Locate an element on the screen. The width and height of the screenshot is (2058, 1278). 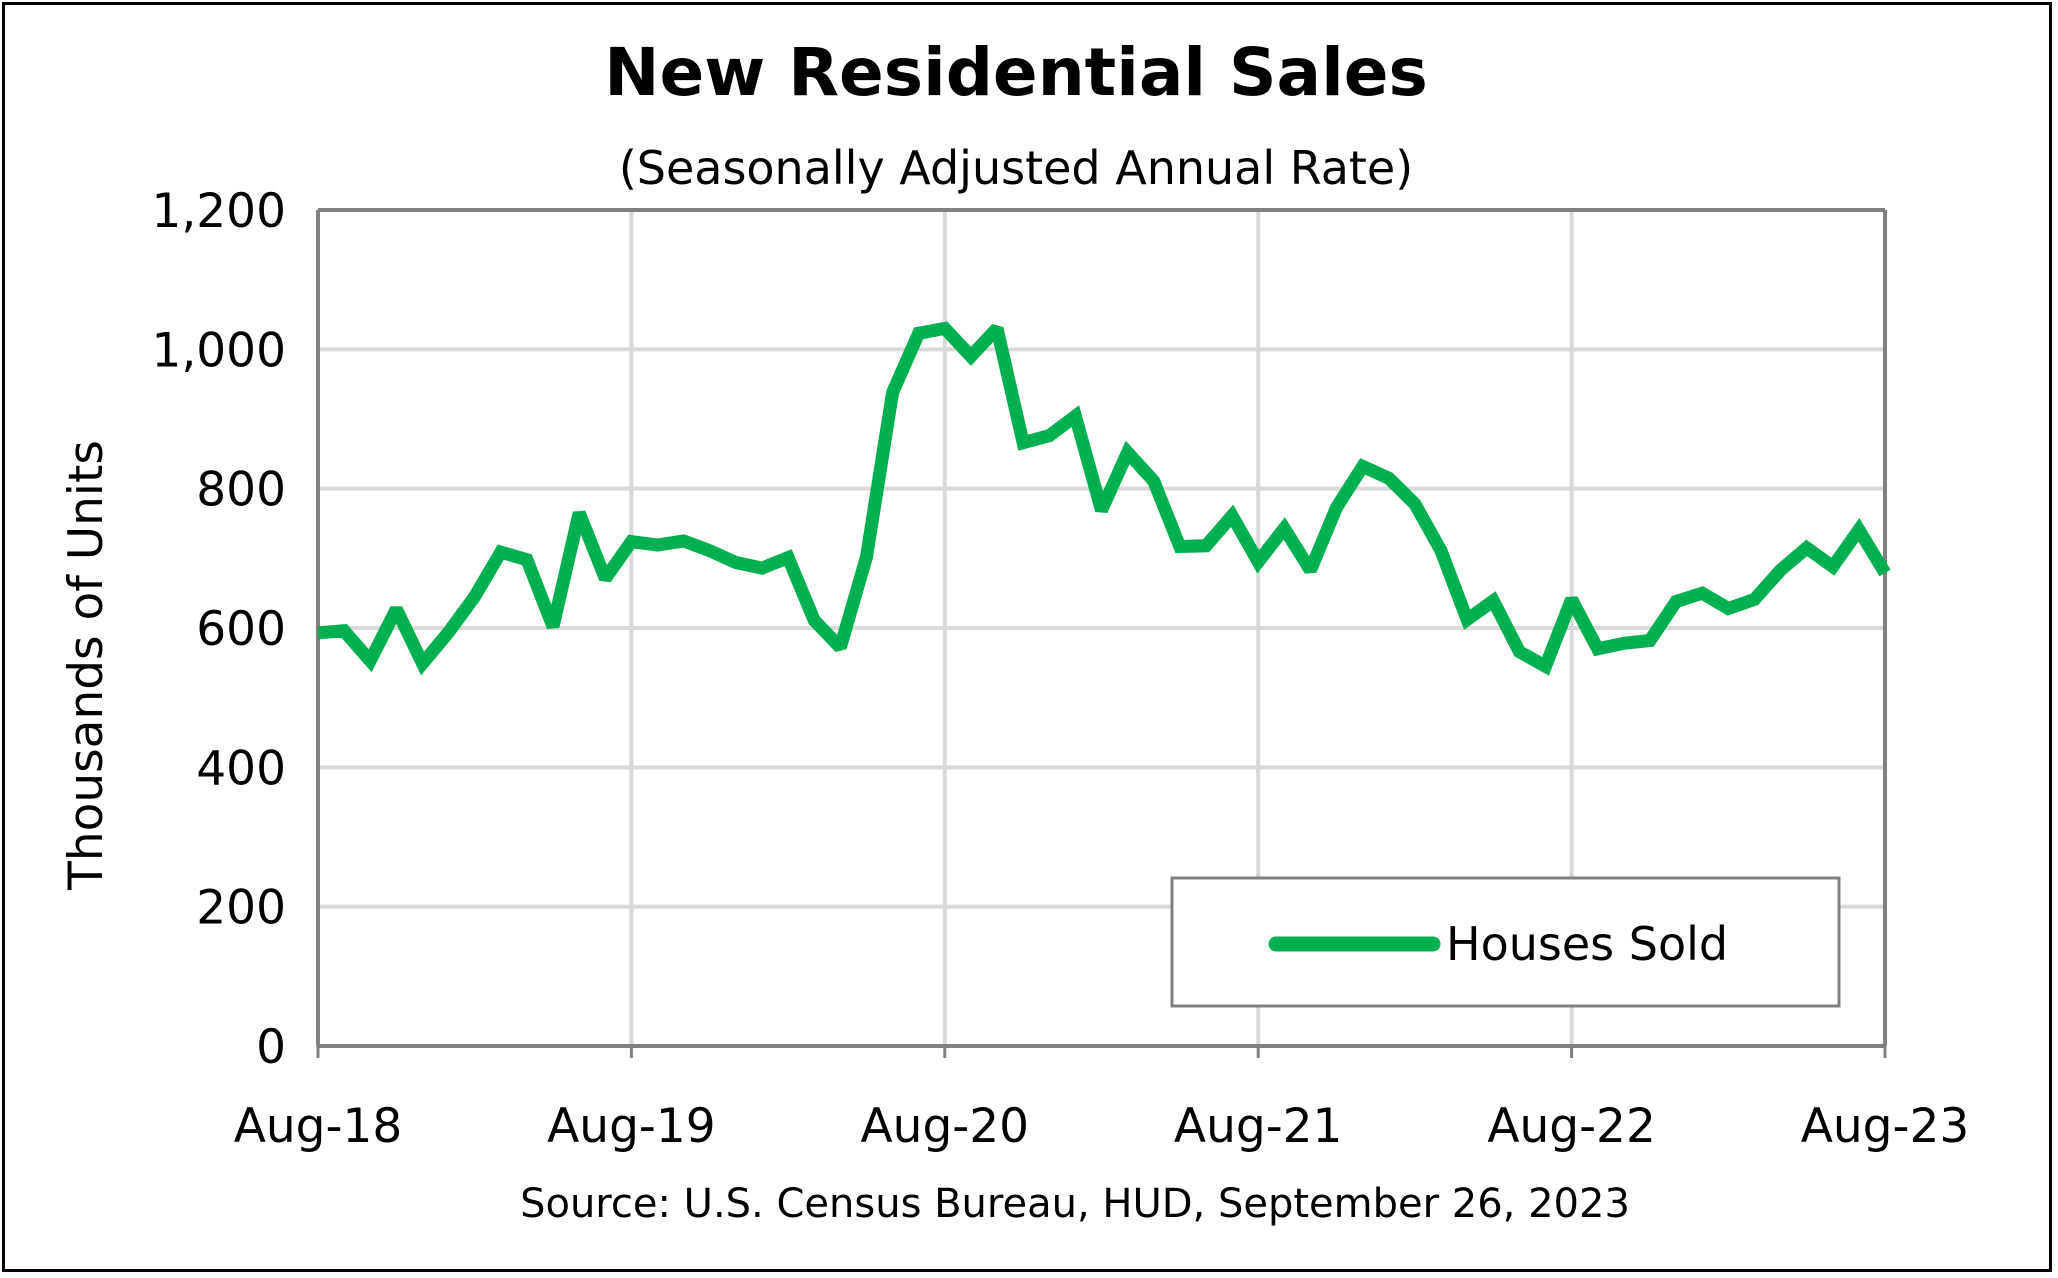
chart-subtitle: (Seasonally Adjusted Annual Rate) is located at coordinates (1016, 168).